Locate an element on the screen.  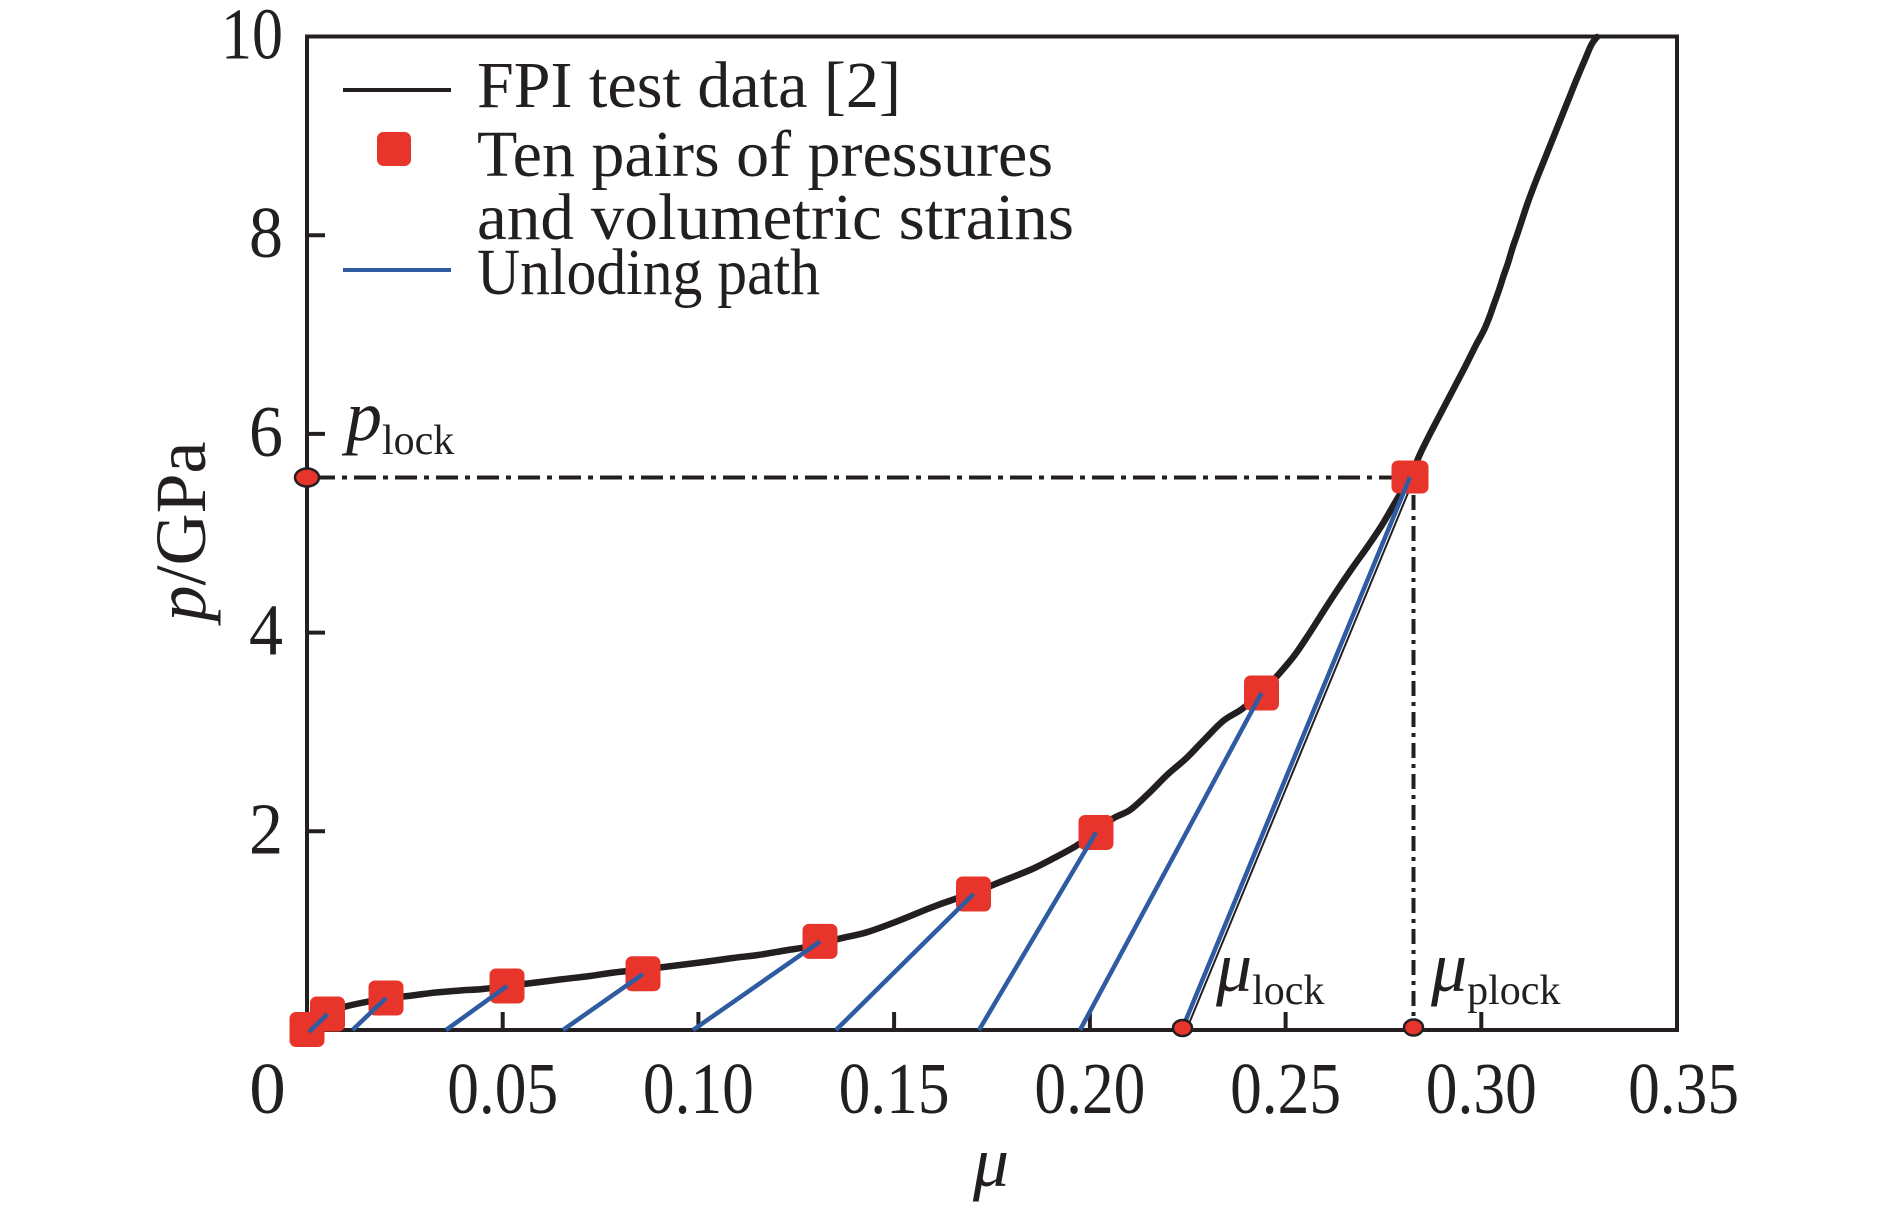
svg-text: 0.15 is located at coordinates (894, 1088).